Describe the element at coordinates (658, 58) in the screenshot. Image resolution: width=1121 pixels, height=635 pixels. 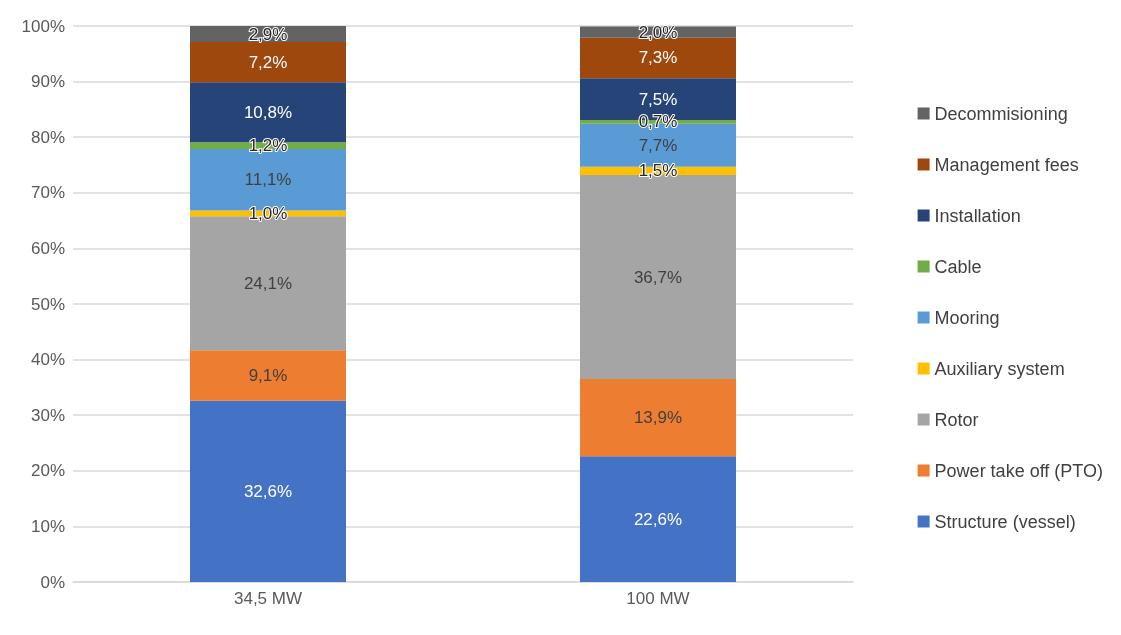
I see `data-label: 7,3%` at that location.